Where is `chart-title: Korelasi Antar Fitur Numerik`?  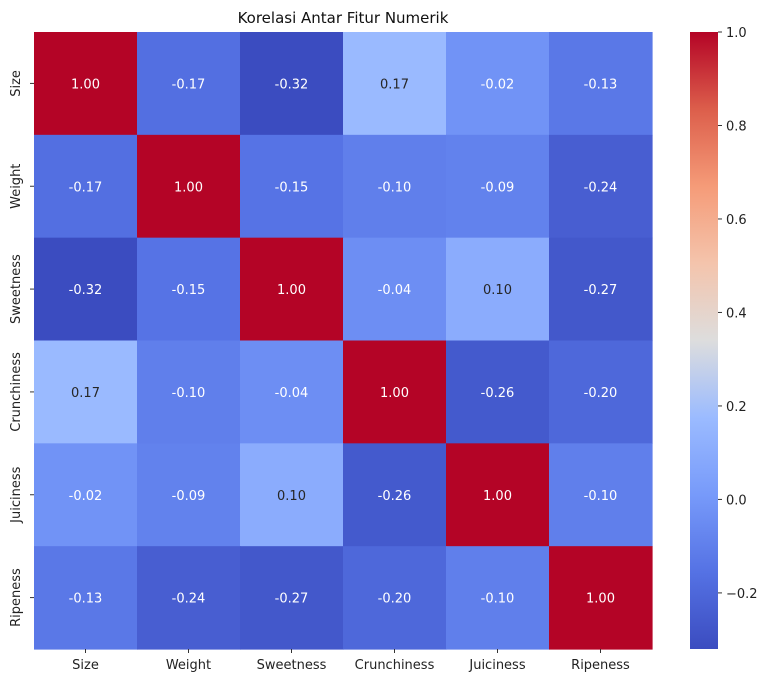
chart-title: Korelasi Antar Fitur Numerik is located at coordinates (343, 18).